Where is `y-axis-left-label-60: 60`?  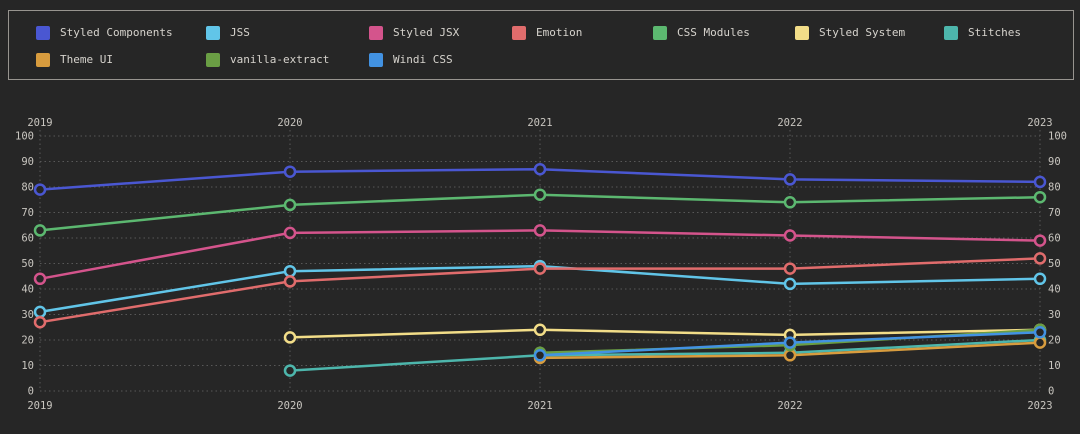
y-axis-left-label-60: 60 is located at coordinates (27, 239).